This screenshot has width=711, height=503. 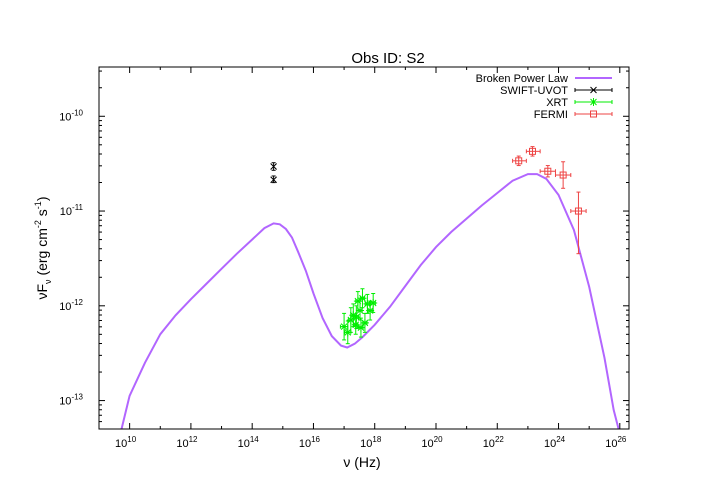 I want to click on legend-label: FERMI, so click(x=551, y=115).